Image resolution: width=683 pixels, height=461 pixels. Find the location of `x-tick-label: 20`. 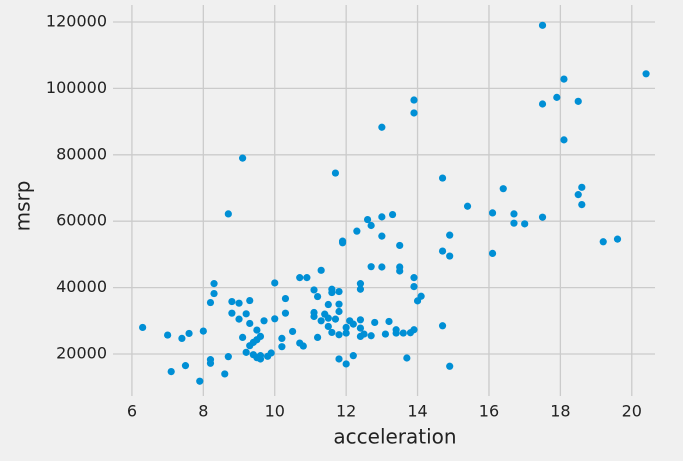

x-tick-label: 20 is located at coordinates (632, 411).